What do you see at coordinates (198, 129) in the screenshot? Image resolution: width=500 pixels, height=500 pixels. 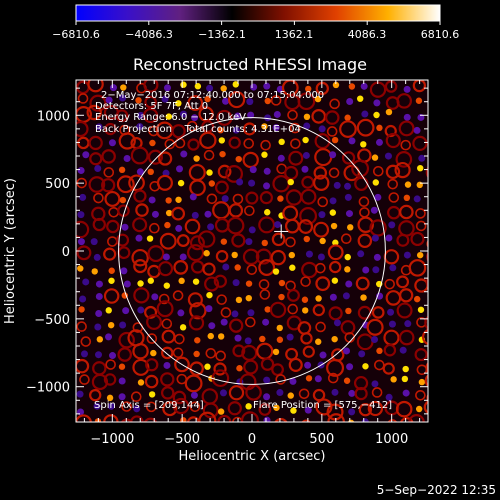 I see `annotation-method-counts: Back Projection Total counts: 4.31E+04` at bounding box center [198, 129].